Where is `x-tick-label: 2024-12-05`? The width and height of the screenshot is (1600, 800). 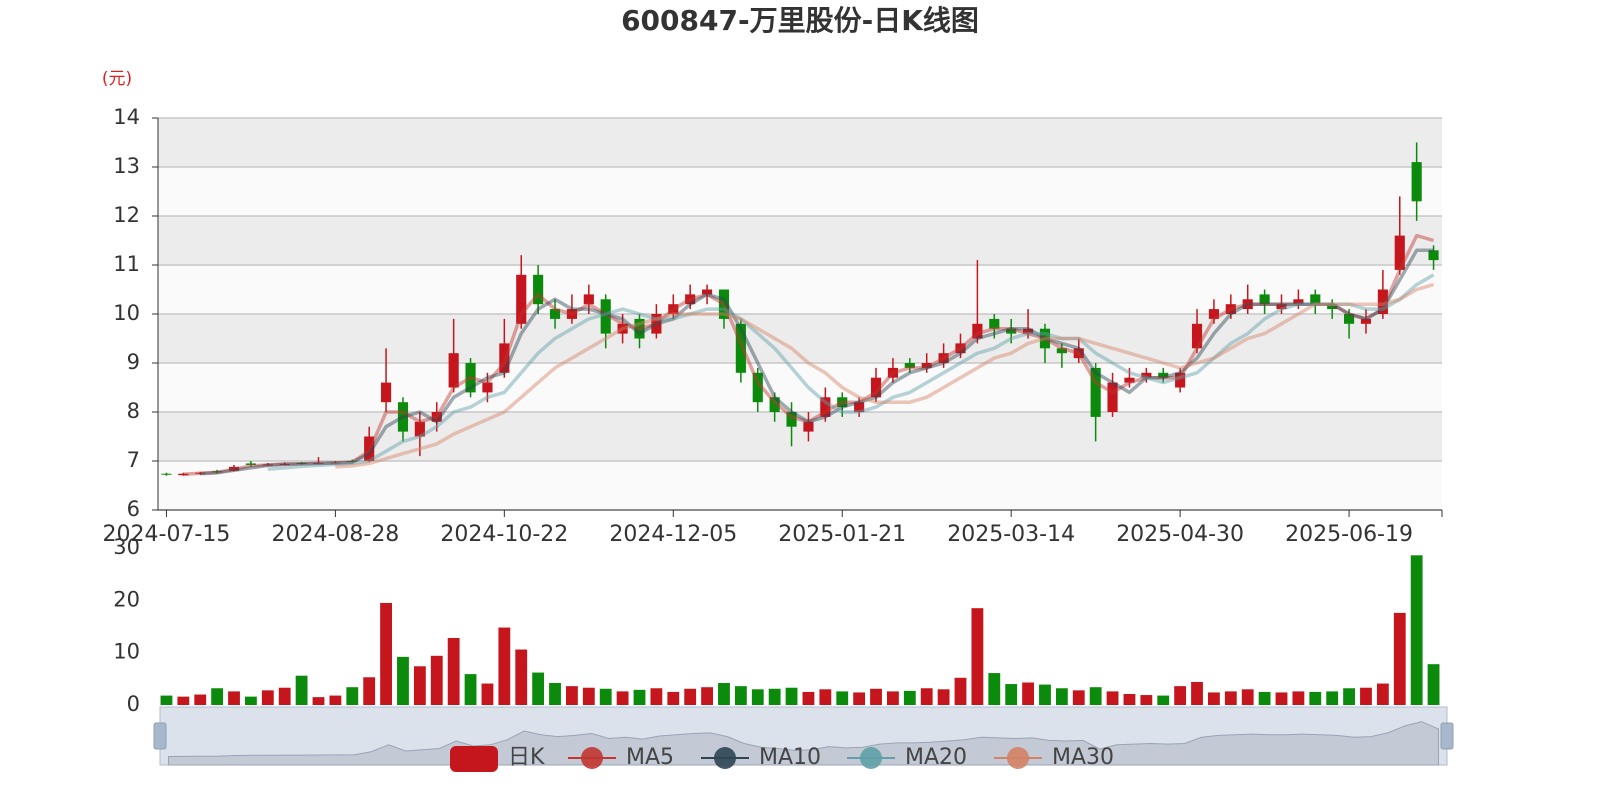 x-tick-label: 2024-12-05 is located at coordinates (673, 534).